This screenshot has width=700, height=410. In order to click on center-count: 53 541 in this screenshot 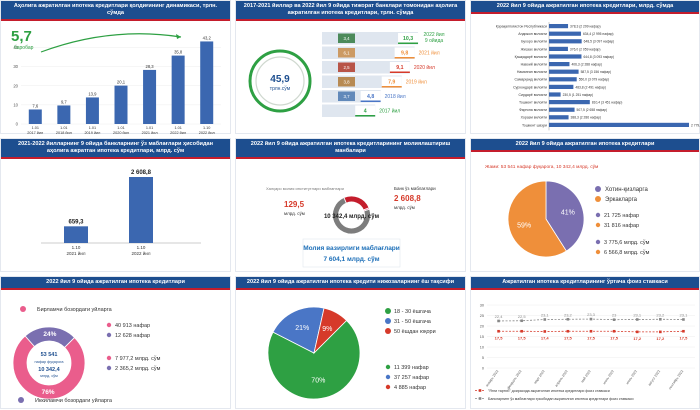, I will do `click(49, 355)`.